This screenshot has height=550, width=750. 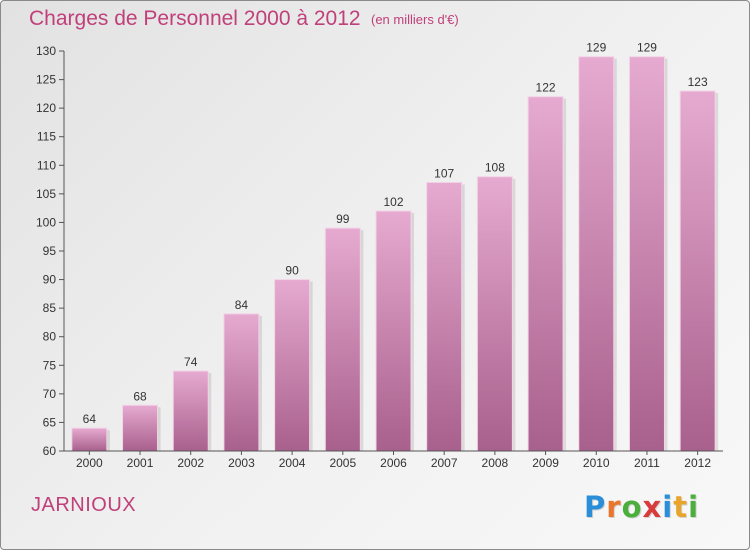 What do you see at coordinates (681, 507) in the screenshot?
I see `brand-letter: t` at bounding box center [681, 507].